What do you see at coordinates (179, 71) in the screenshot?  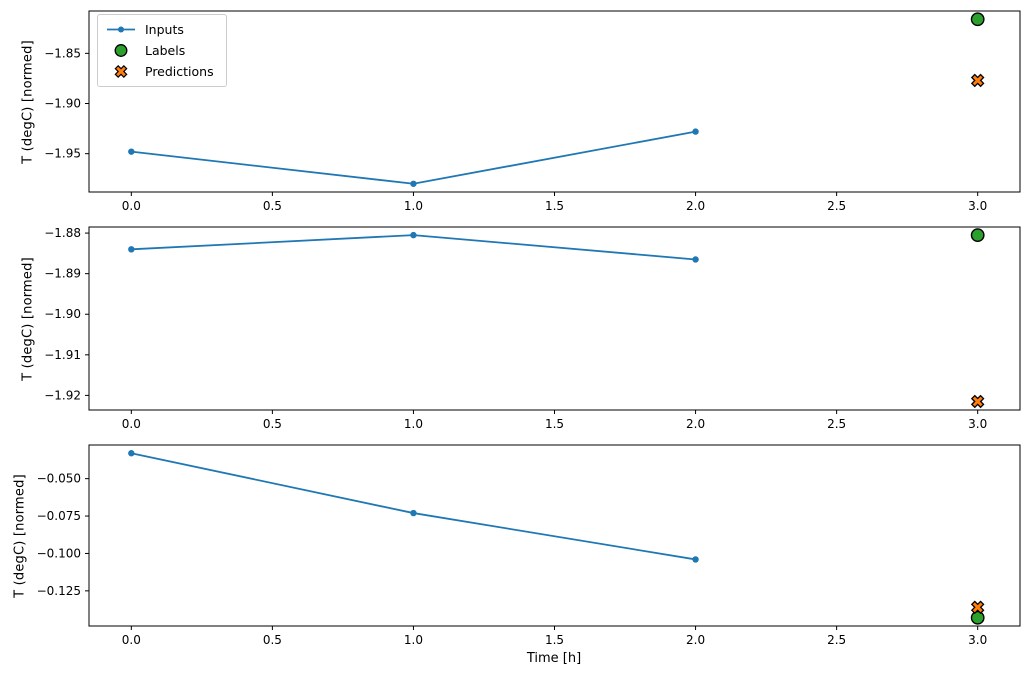 I see `legend-label-predictions: Predictions` at bounding box center [179, 71].